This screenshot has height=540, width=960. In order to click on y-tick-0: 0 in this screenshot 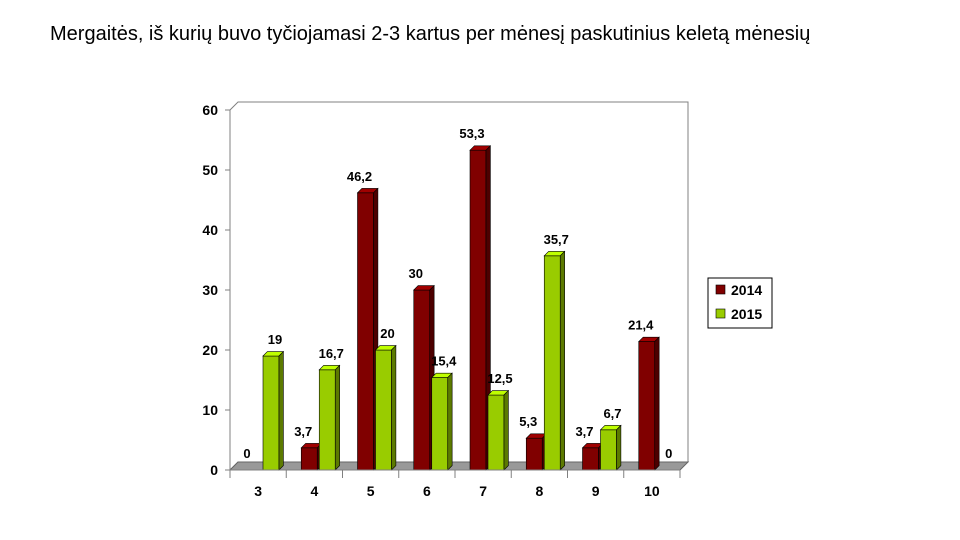, I will do `click(214, 470)`.